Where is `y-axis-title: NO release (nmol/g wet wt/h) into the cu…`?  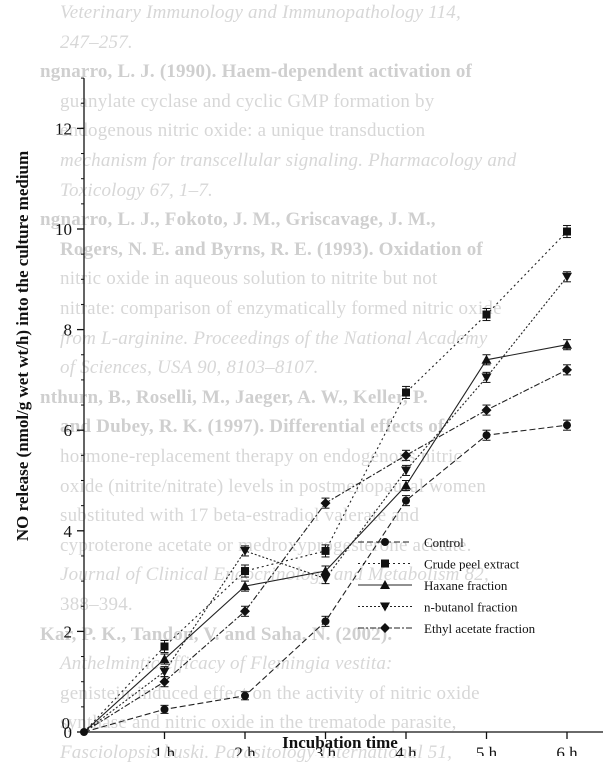 y-axis-title: NO release (nmol/g wet wt/h) into the cu… is located at coordinates (22, 346).